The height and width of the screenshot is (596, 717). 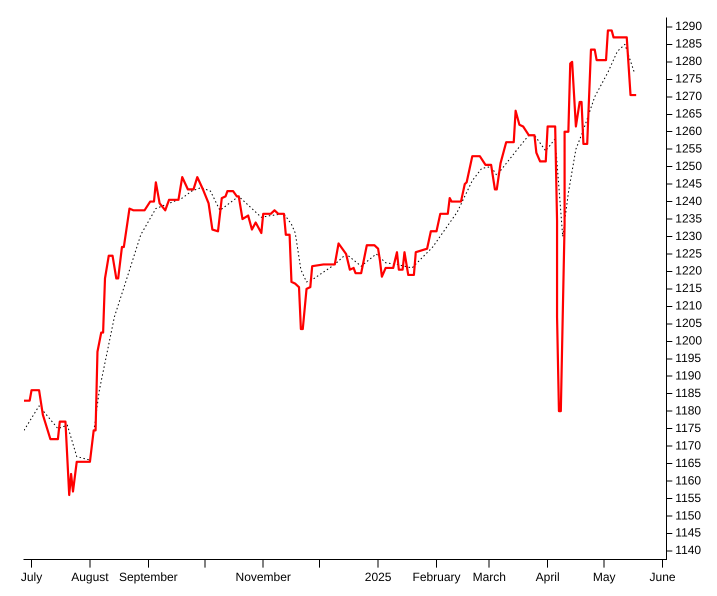 I want to click on y-tick-label: 1145, so click(x=688, y=533).